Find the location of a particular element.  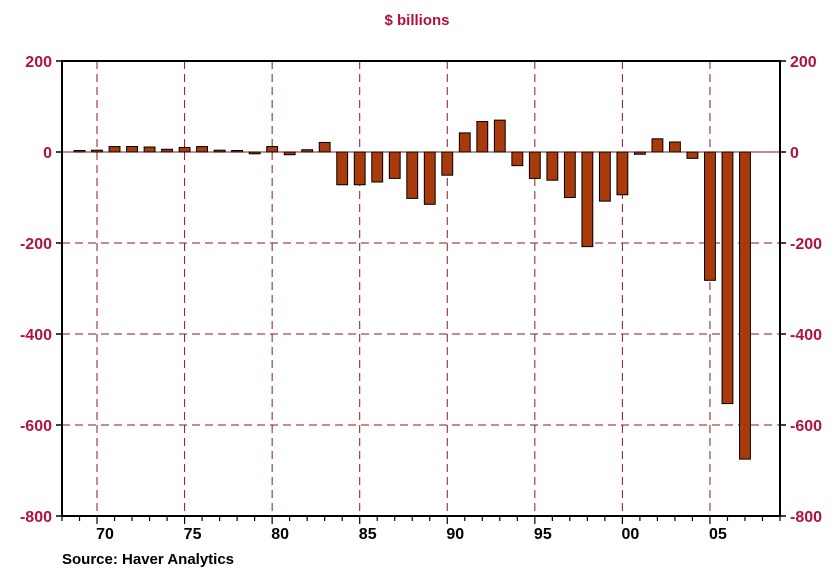

x-tick-label: 75 is located at coordinates (193, 534).